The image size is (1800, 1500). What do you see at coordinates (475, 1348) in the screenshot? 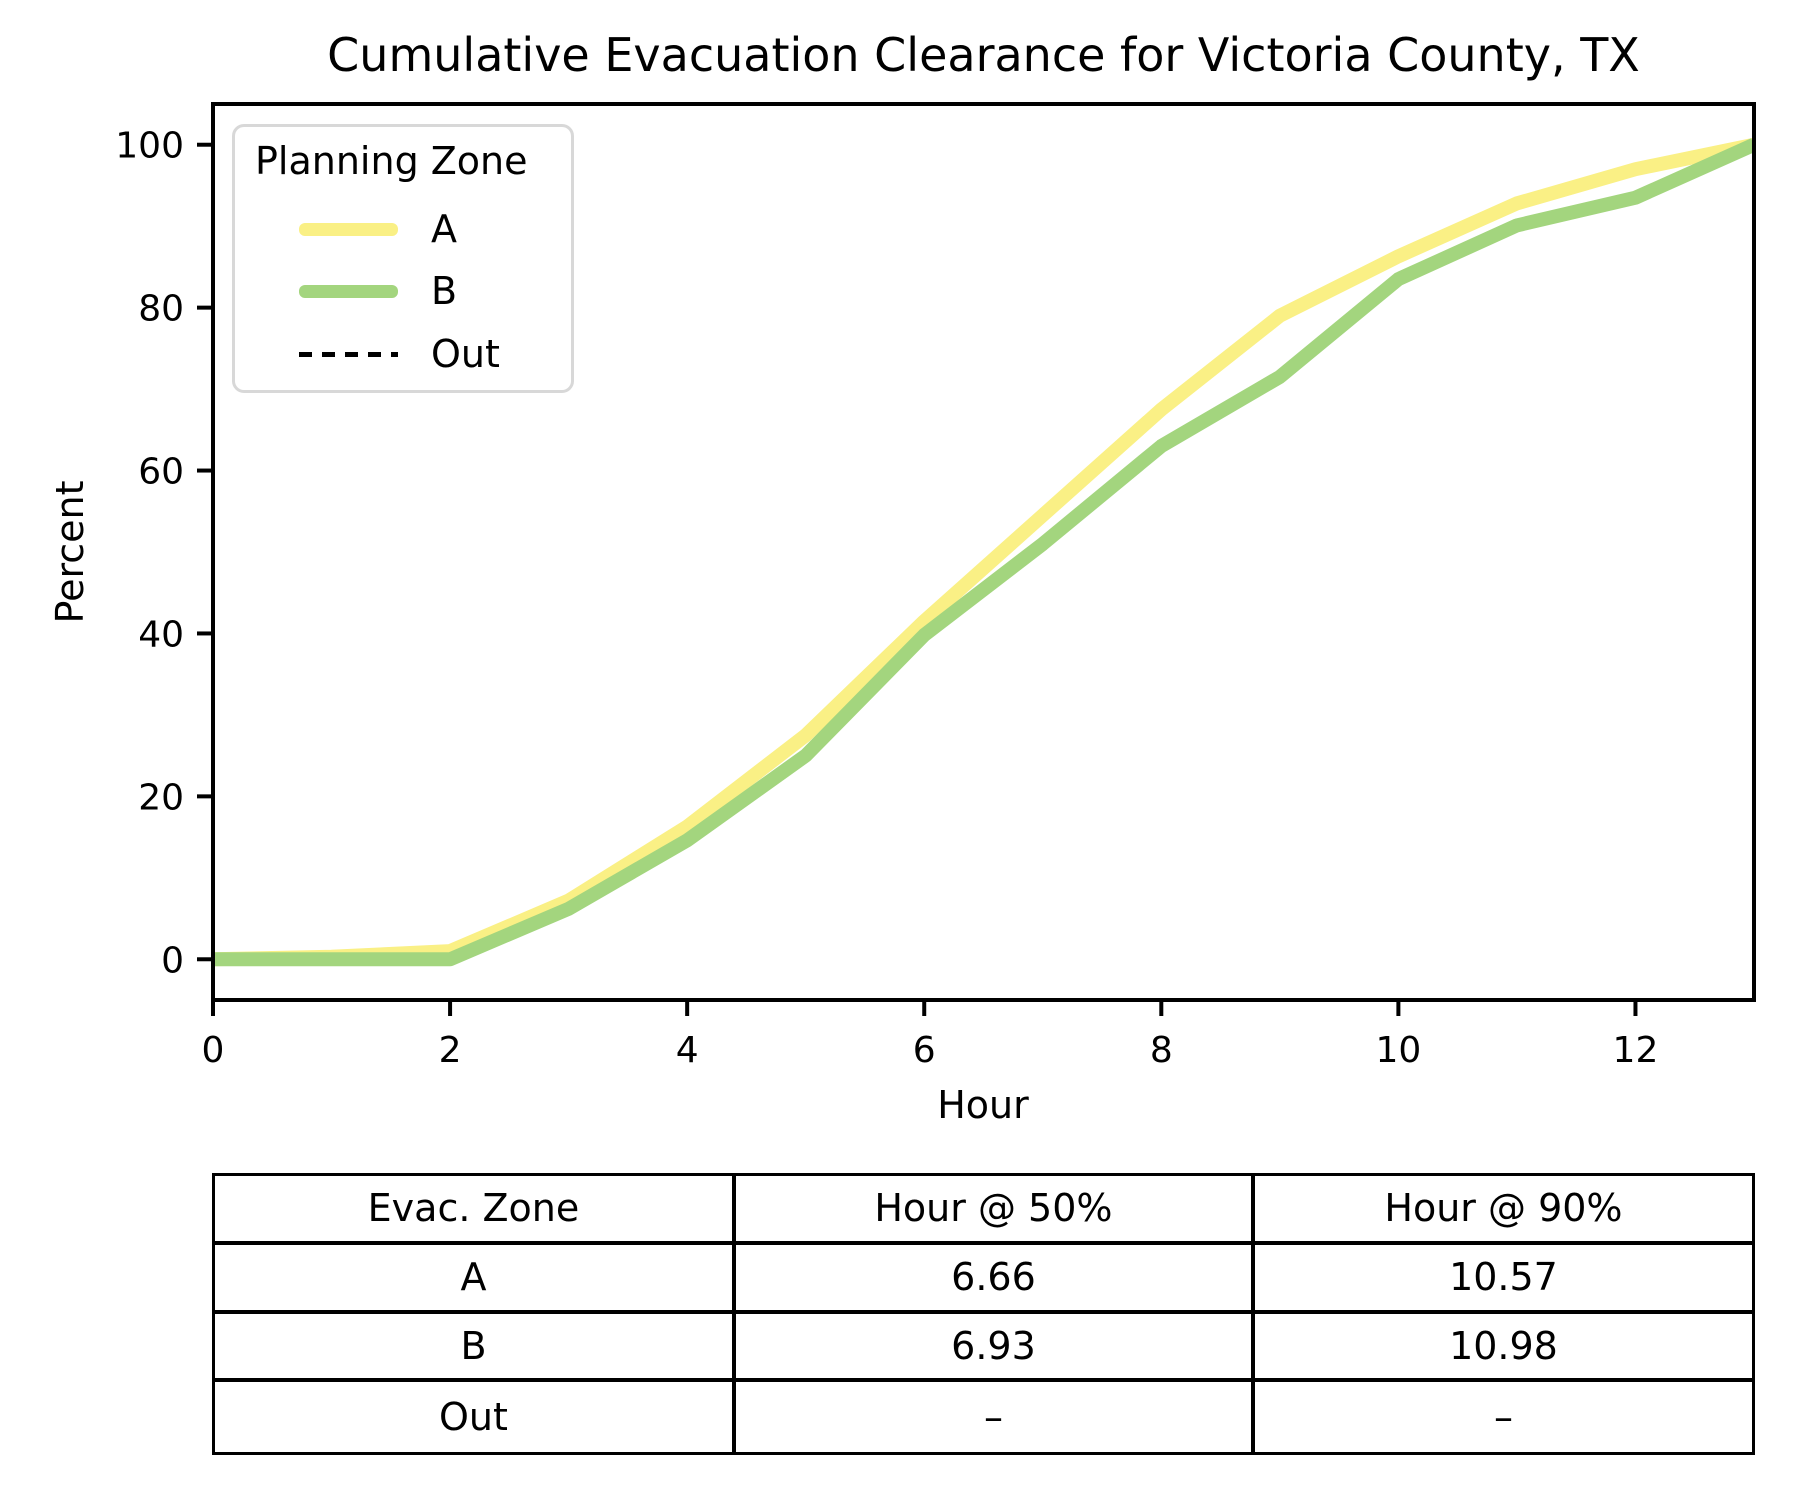
I see `table-cell: B` at bounding box center [475, 1348].